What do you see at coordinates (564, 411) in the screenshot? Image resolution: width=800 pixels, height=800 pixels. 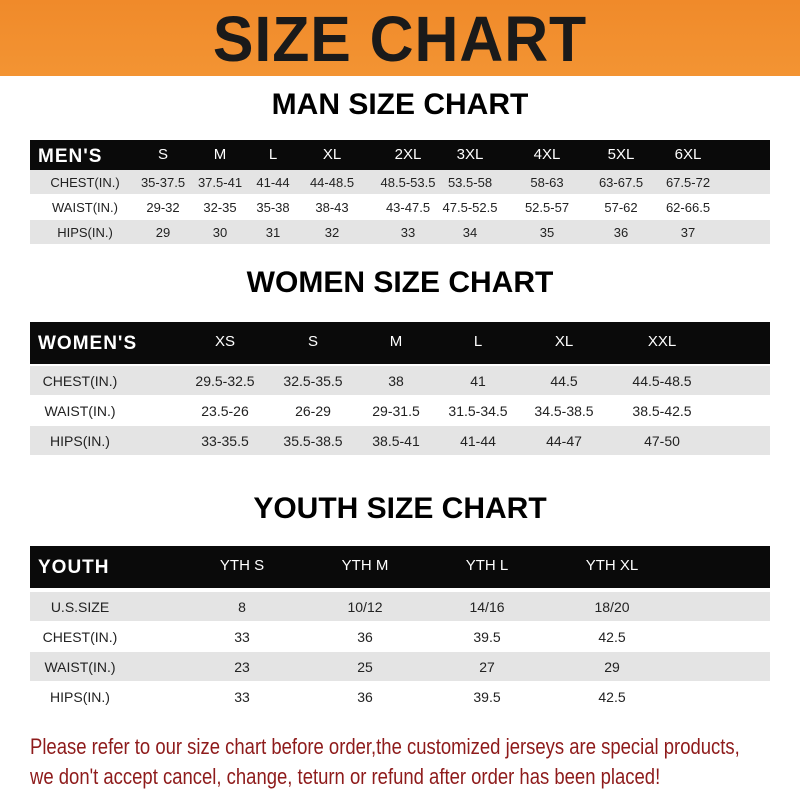 I see `table-cell: 34.5-38.5` at bounding box center [564, 411].